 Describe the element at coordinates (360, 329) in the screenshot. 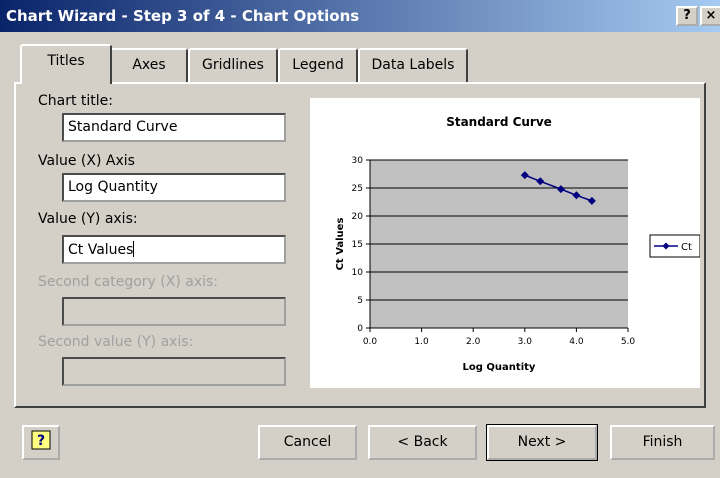

I see `y-tick-label: 0` at that location.